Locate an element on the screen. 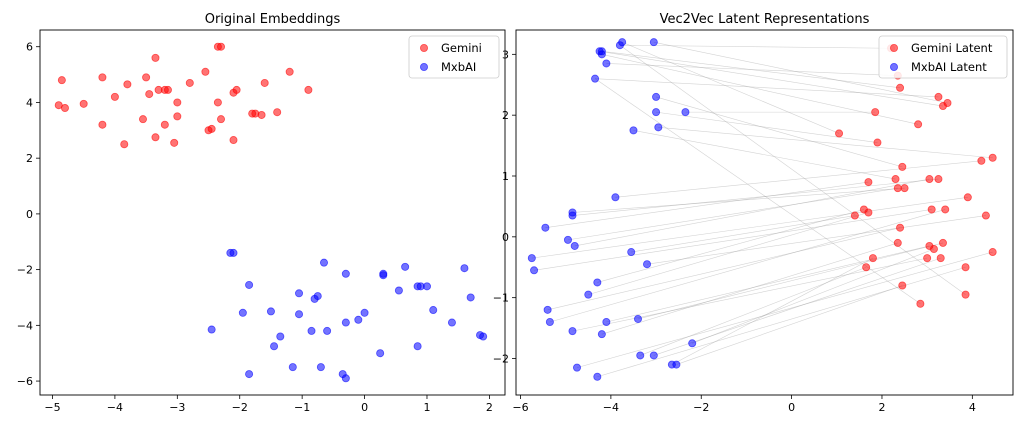  x-tick-label: −2 is located at coordinates (240, 407).